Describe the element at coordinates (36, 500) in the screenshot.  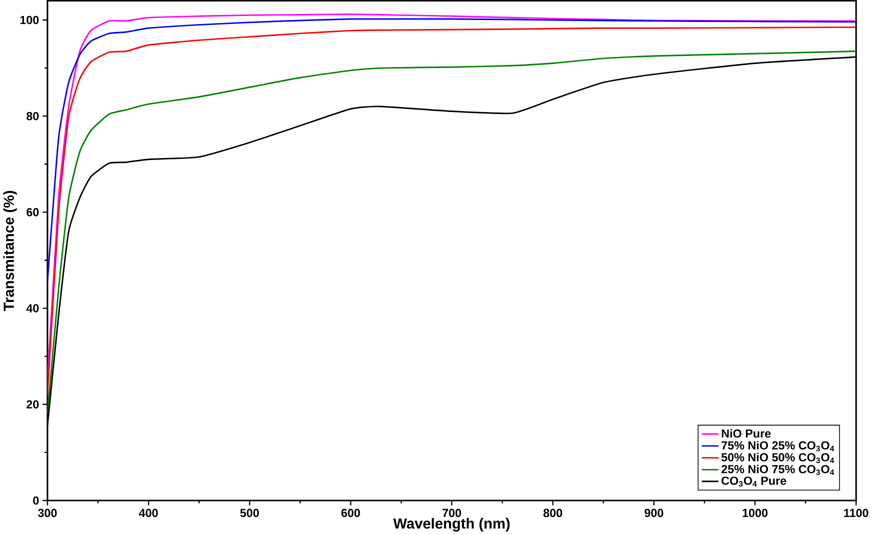
I see `y-tick-label: 0` at that location.